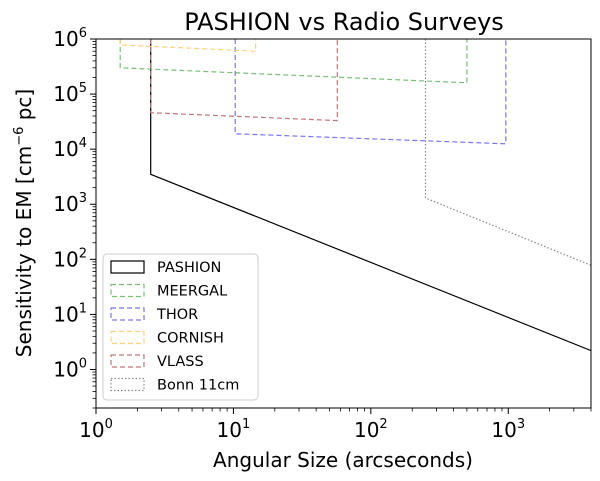 Image resolution: width=600 pixels, height=481 pixels. I want to click on legend-label: VLASS, so click(180, 362).